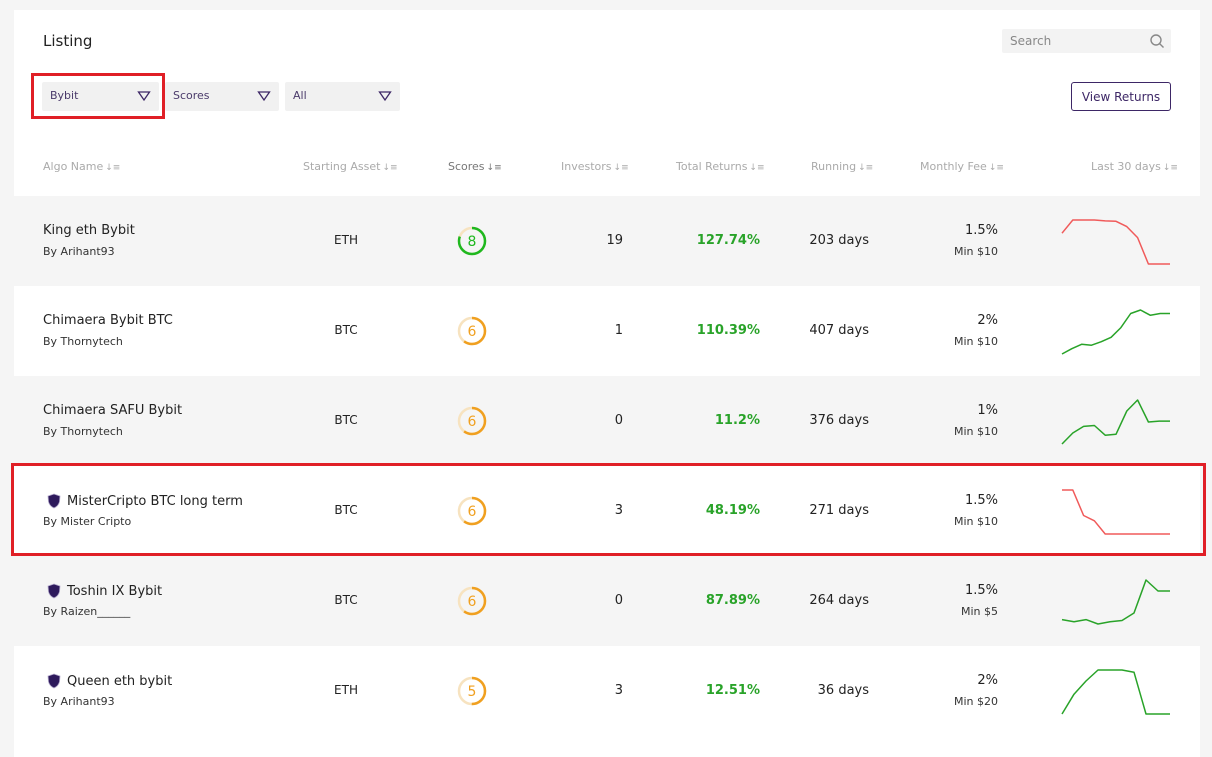 This screenshot has height=757, width=1212. Describe the element at coordinates (155, 501) in the screenshot. I see `algo-name-label: MisterCripto BTC long term` at that location.